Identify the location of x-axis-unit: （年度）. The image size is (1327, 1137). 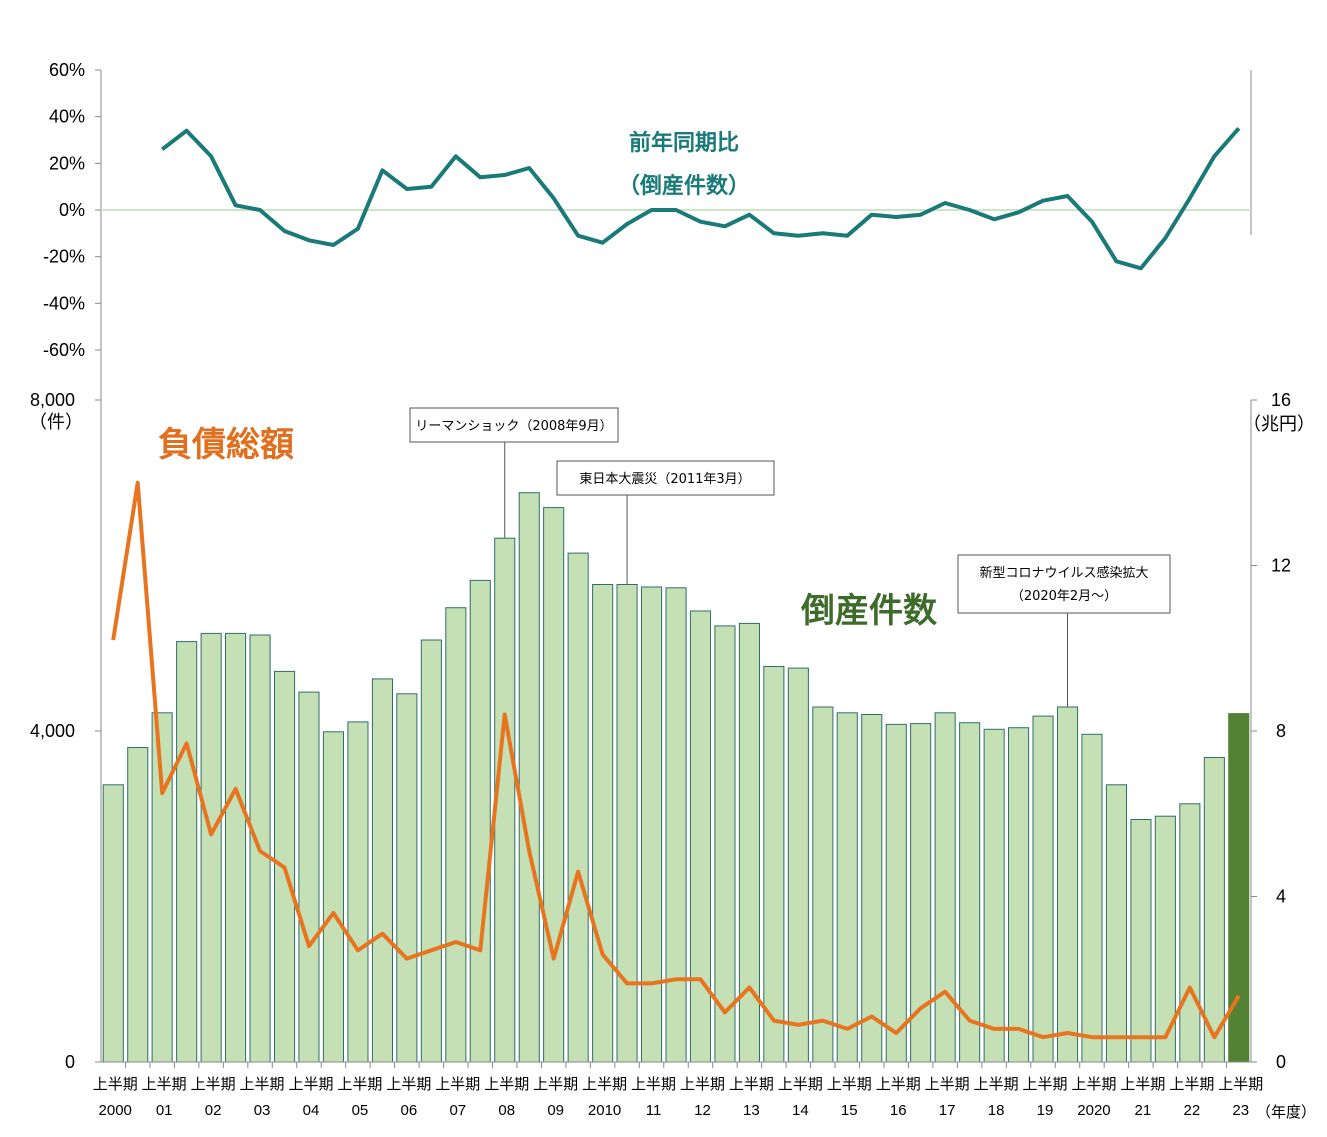
(1286, 1112).